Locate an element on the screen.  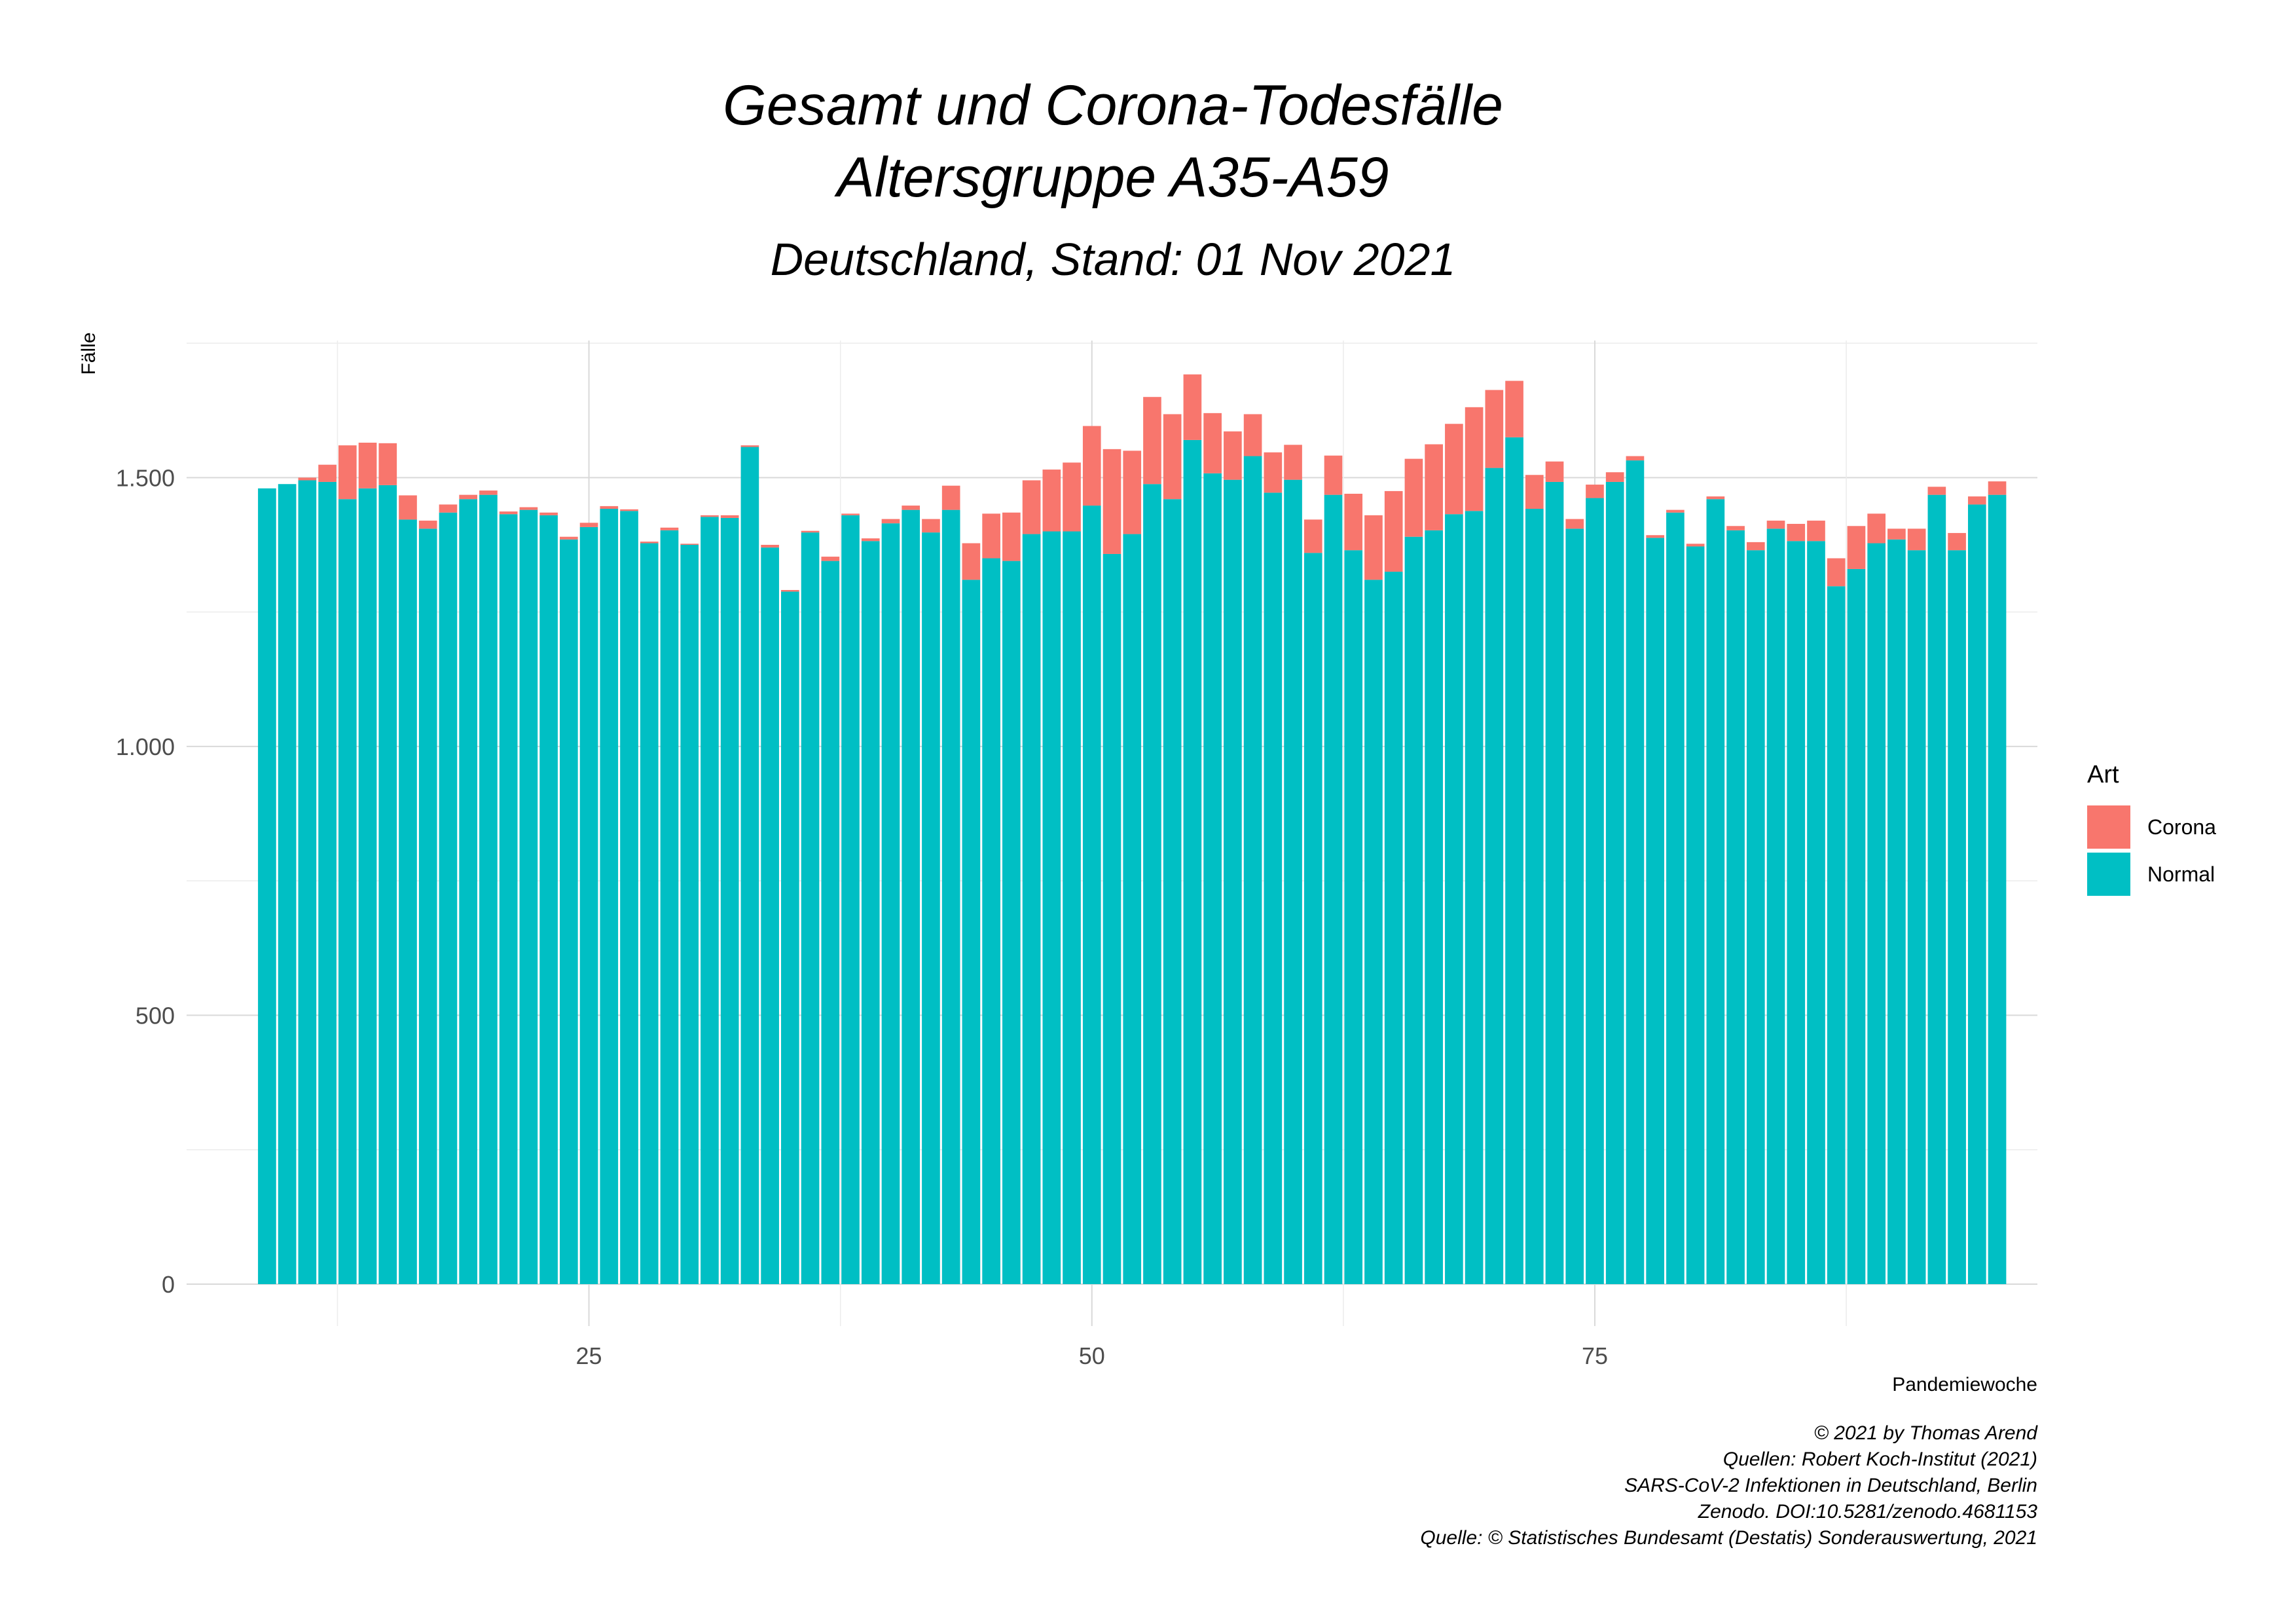
legend-swatch-normal is located at coordinates (2108, 874).